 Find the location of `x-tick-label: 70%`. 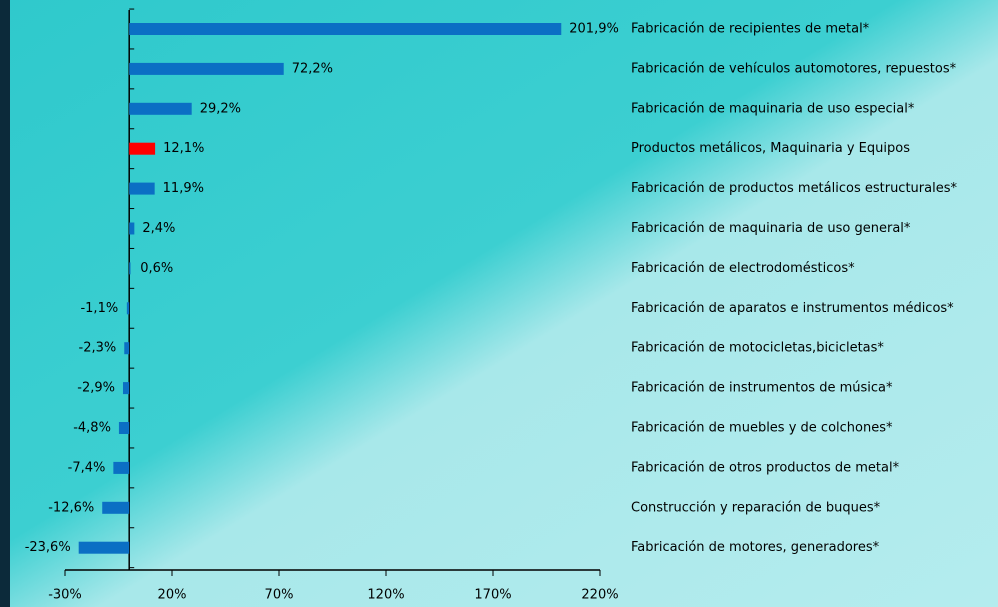

x-tick-label: 70% is located at coordinates (279, 595).